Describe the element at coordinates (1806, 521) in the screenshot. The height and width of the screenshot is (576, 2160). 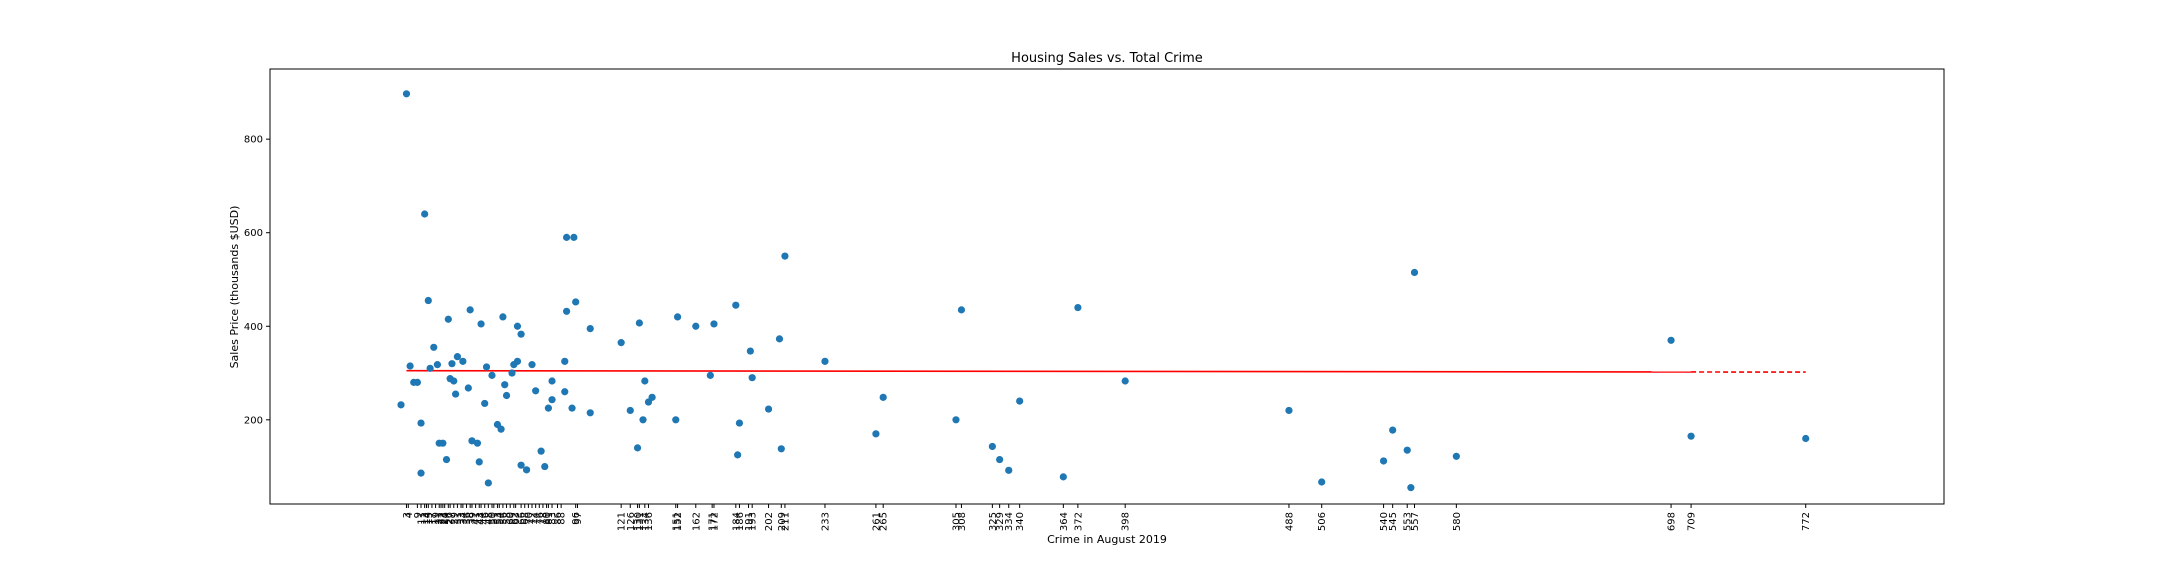
I see `x-tick-label: 772` at that location.